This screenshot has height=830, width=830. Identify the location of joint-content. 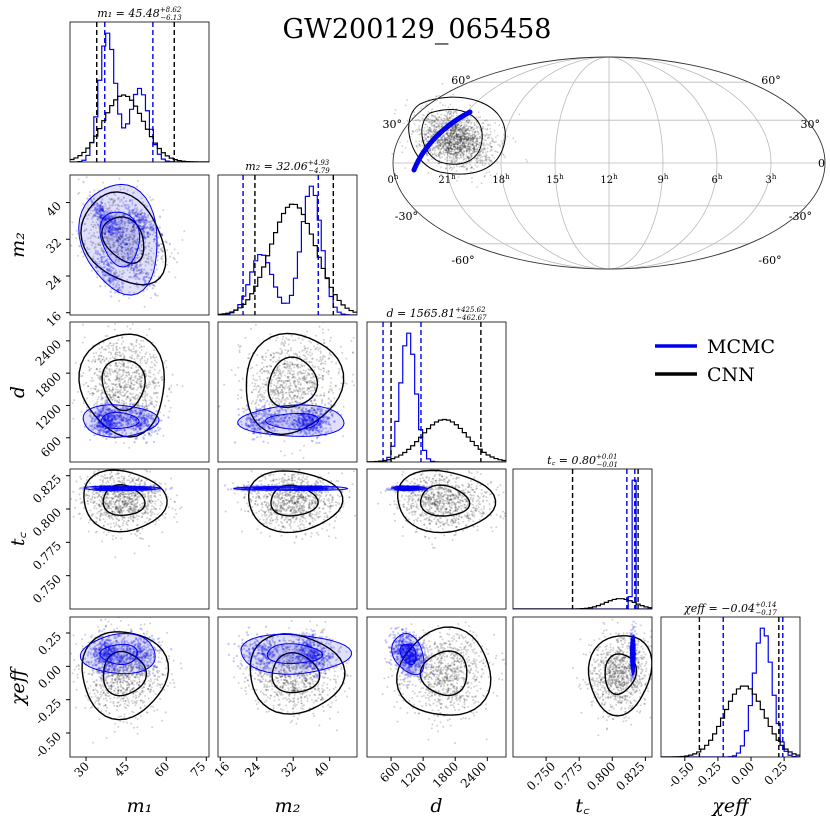
(127, 385).